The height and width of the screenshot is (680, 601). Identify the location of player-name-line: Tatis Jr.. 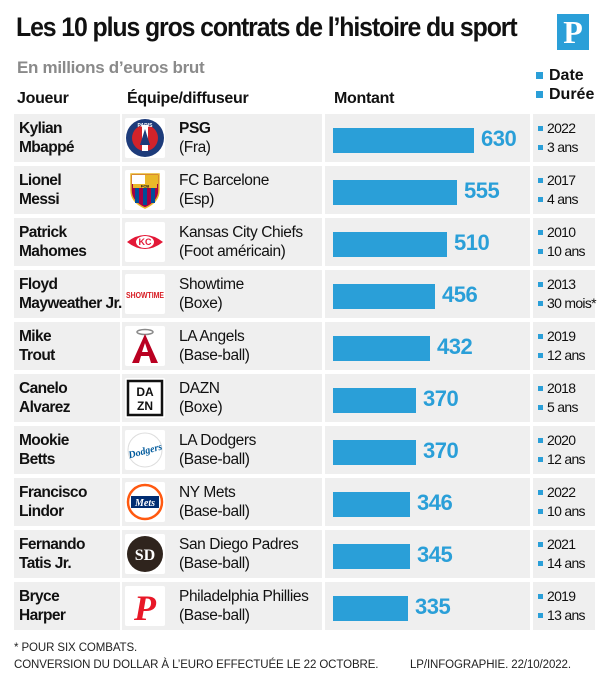
(45, 563).